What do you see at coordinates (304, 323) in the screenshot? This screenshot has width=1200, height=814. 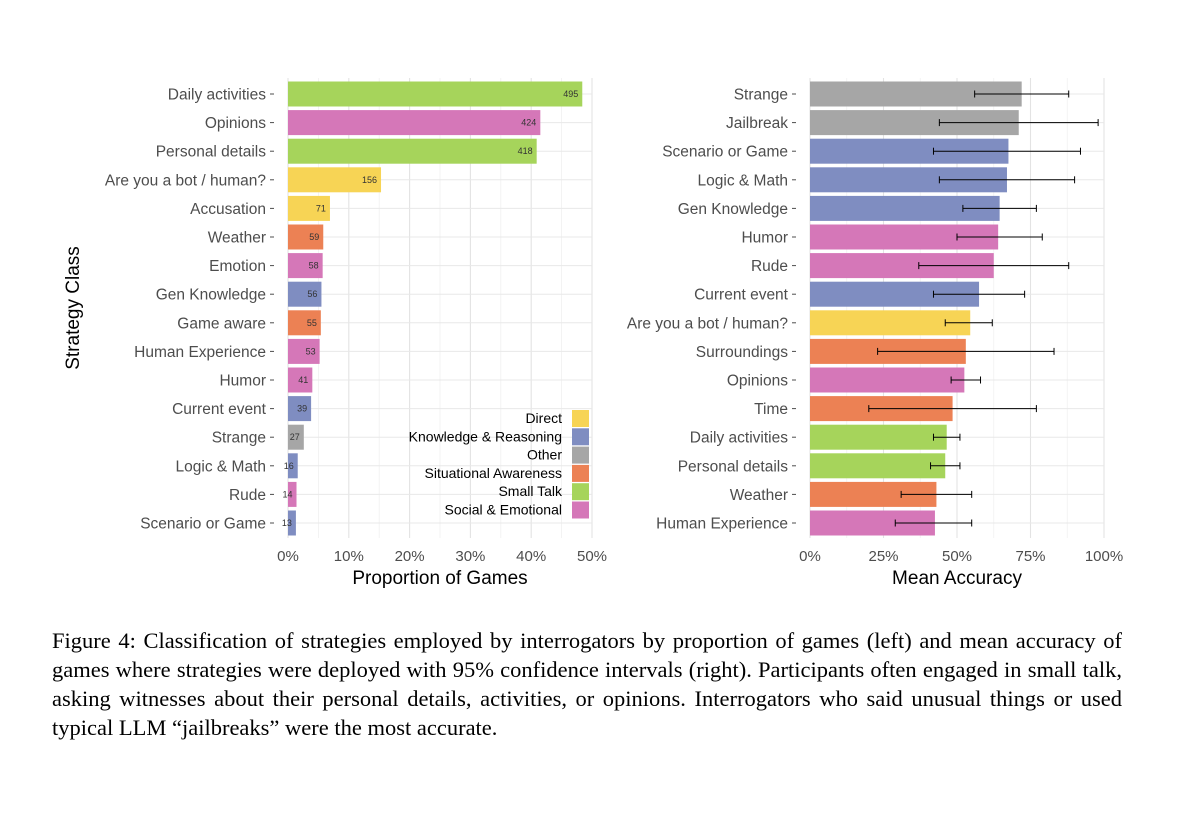 I see `bar-game-aware` at bounding box center [304, 323].